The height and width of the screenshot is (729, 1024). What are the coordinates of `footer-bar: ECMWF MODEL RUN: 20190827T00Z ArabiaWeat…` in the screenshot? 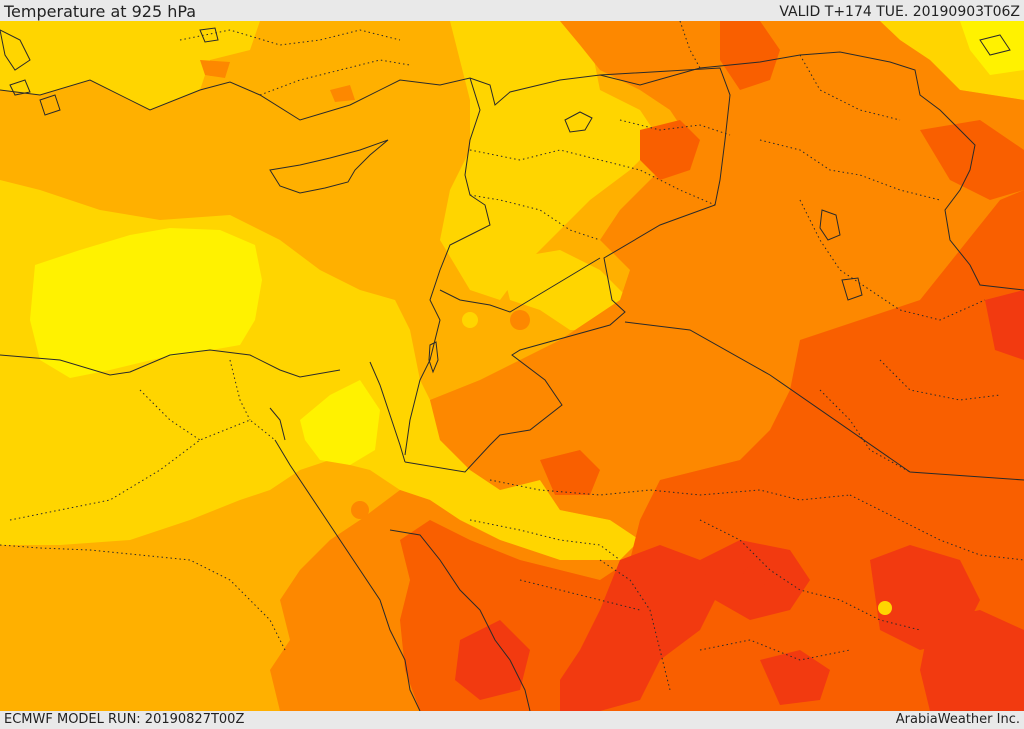 It's located at (512, 720).